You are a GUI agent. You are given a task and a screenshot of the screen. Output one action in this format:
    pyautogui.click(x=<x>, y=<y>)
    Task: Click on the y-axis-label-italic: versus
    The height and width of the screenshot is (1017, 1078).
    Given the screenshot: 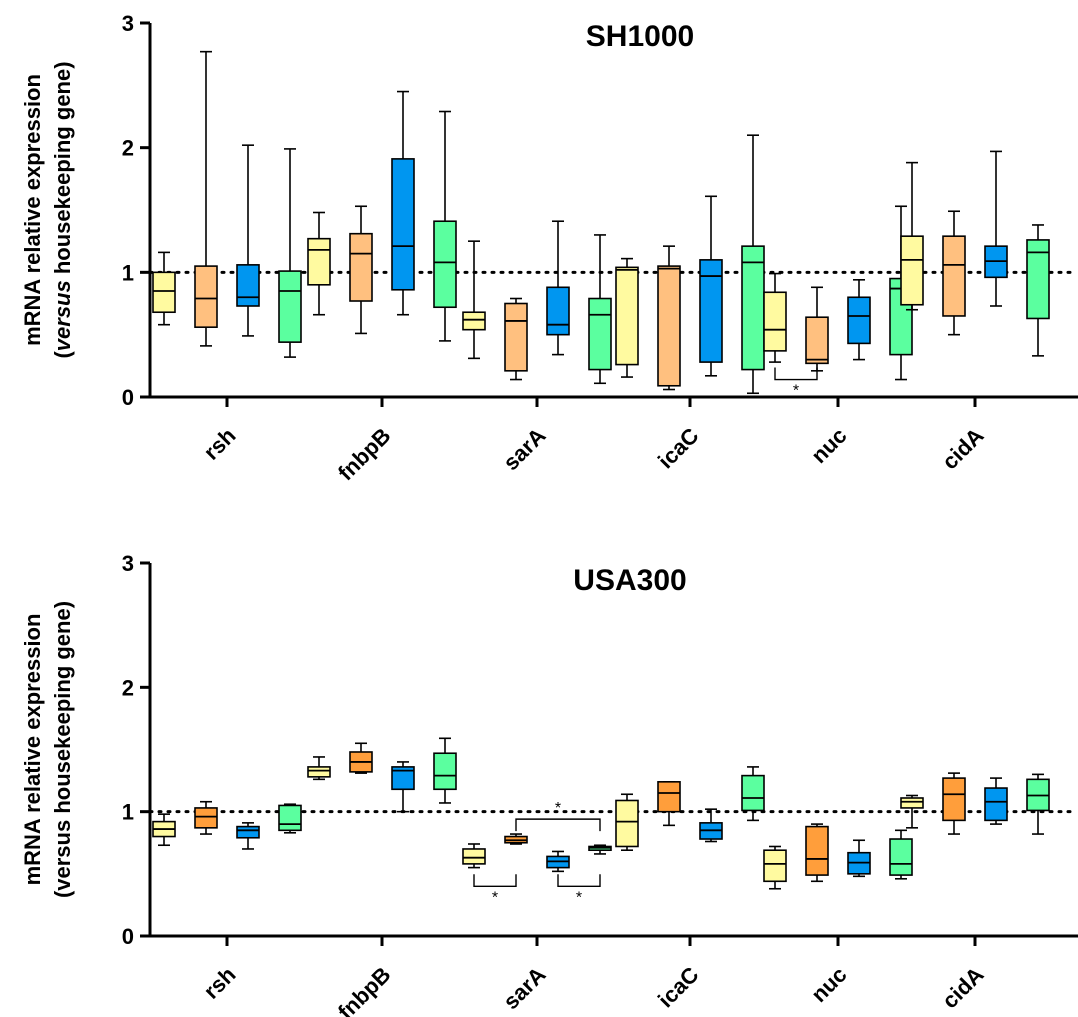 What is the action you would take?
    pyautogui.click(x=62, y=315)
    